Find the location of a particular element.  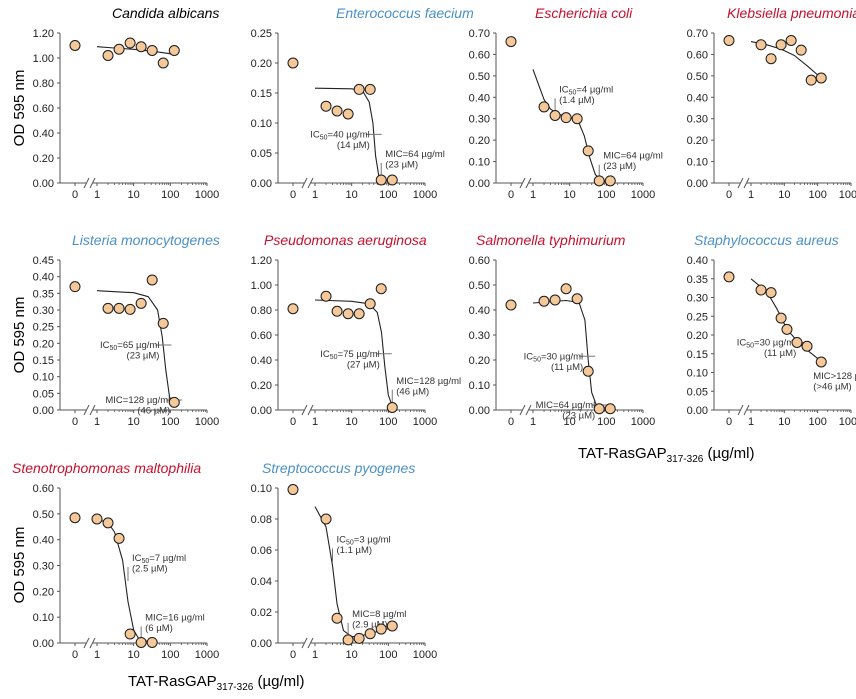

annotation-text: MIC=128 µg/ml is located at coordinates (428, 381).